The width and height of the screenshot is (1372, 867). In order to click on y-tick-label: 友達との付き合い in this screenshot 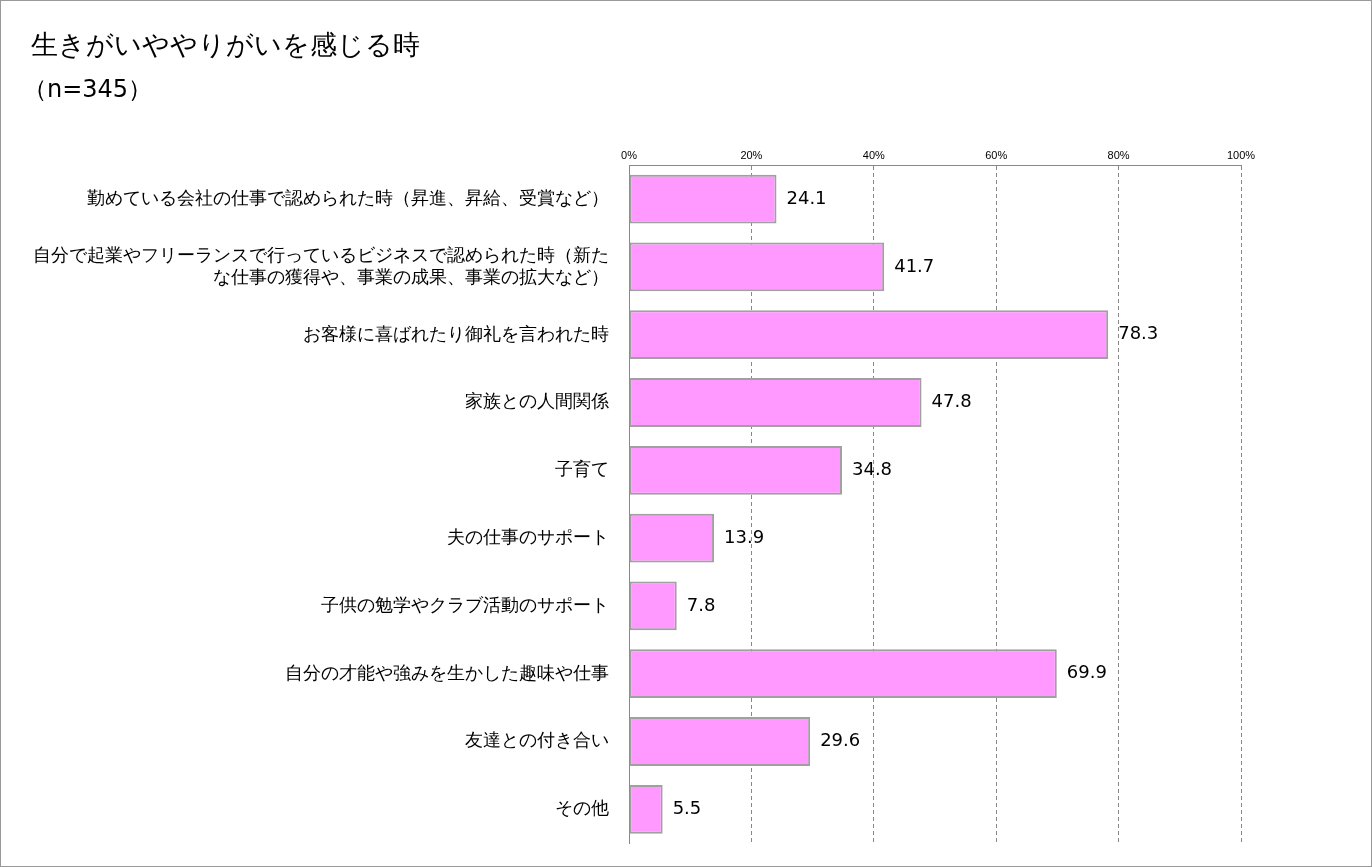, I will do `click(537, 740)`.